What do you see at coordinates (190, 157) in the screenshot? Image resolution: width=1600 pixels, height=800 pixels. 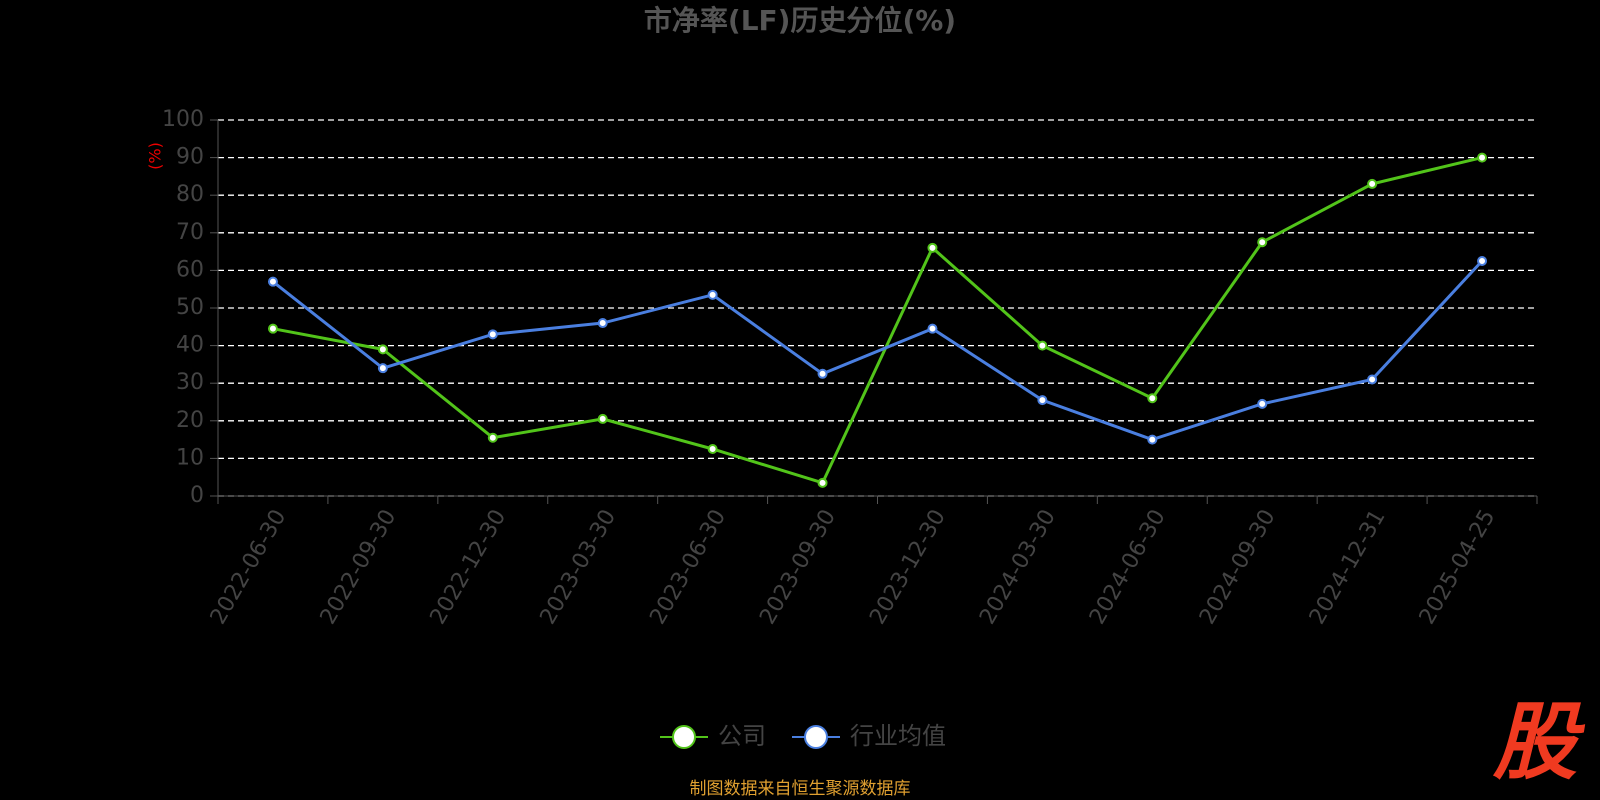 I see `y-tick-label: 90` at bounding box center [190, 157].